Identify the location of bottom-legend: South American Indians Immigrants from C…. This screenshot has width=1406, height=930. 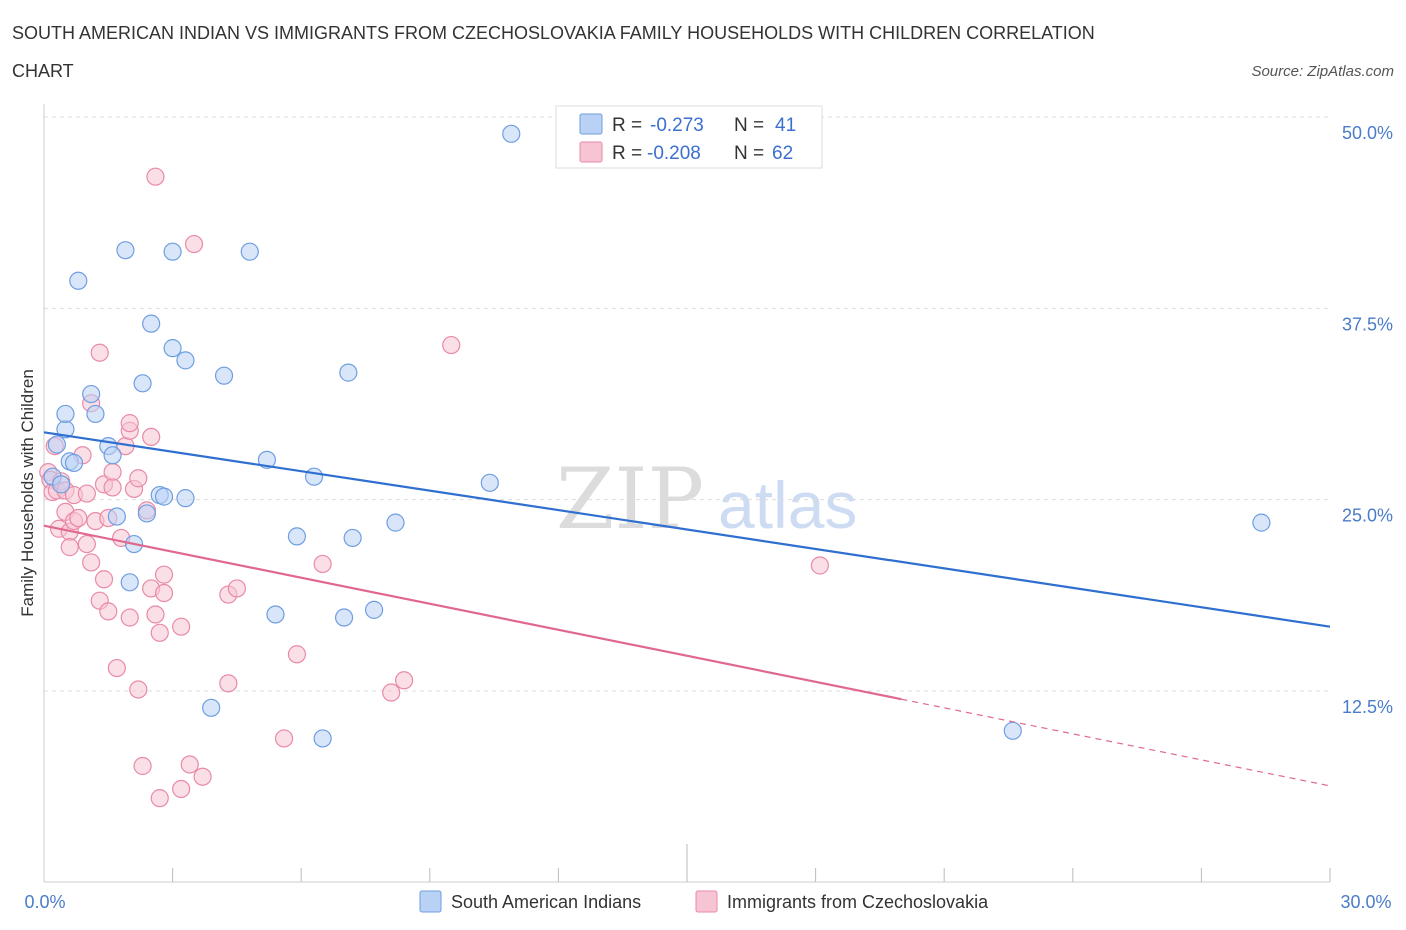
(704, 901).